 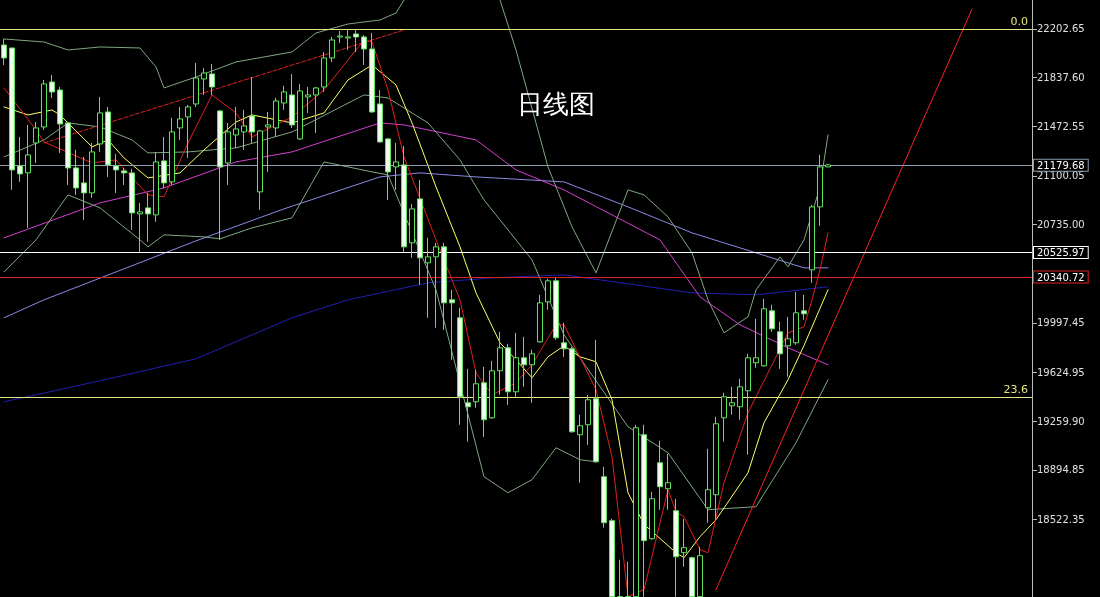 What do you see at coordinates (1061, 165) in the screenshot?
I see `ref-line-label: 21179.68` at bounding box center [1061, 165].